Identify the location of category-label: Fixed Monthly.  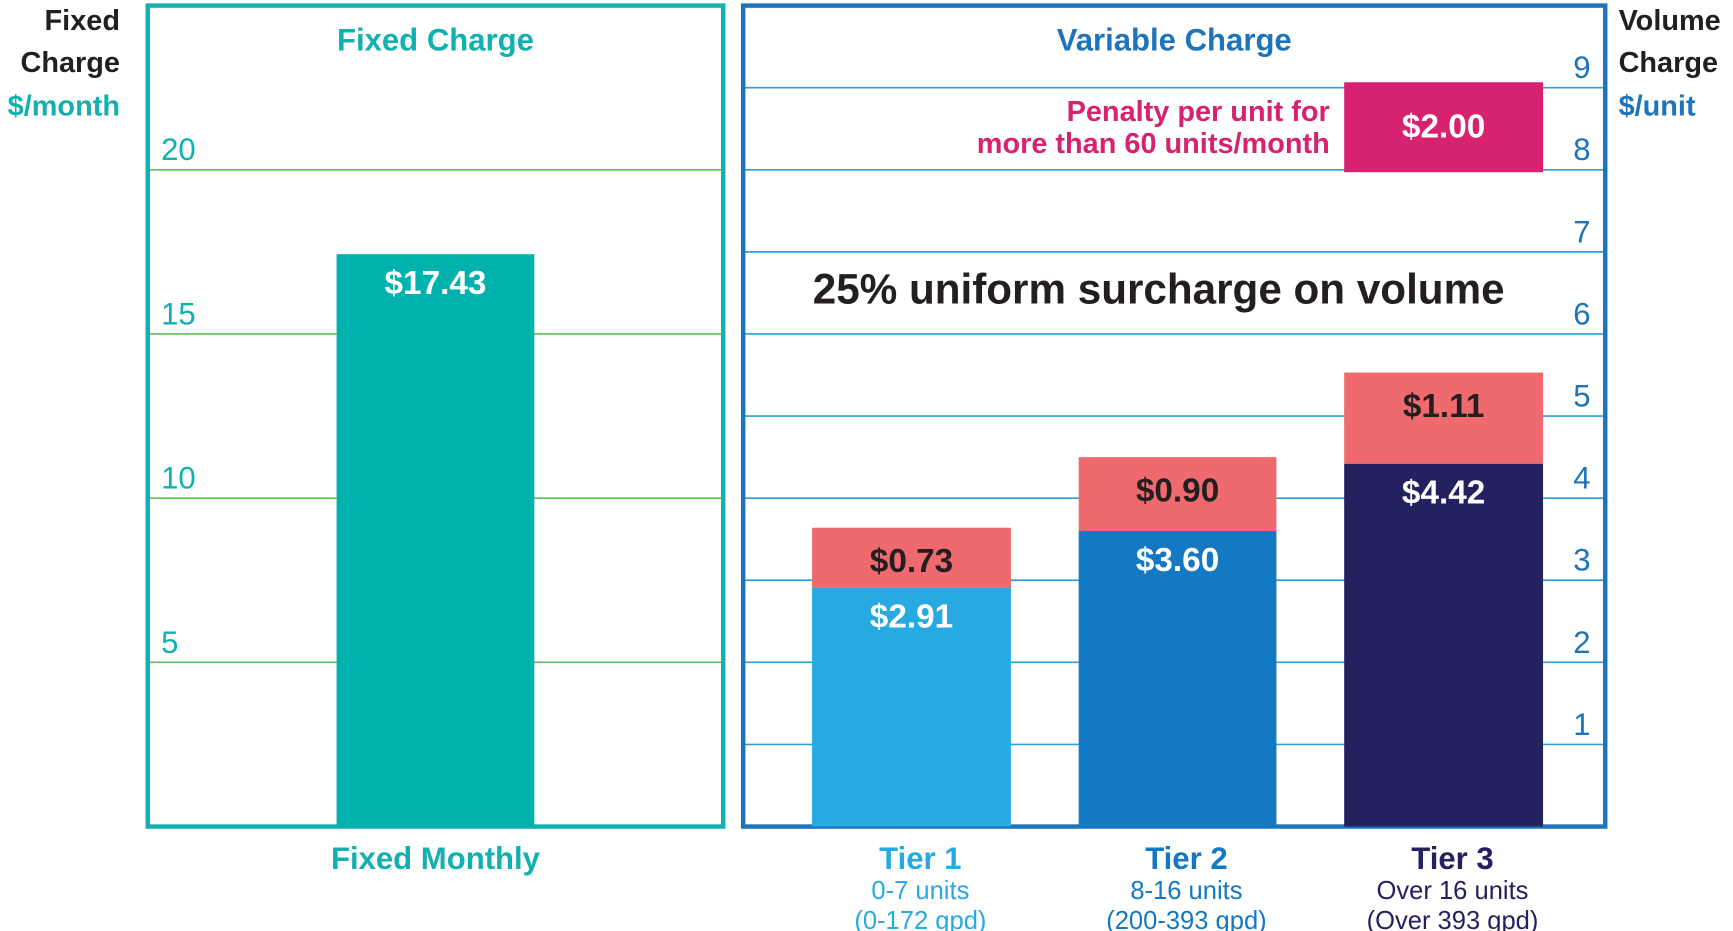
(436, 858).